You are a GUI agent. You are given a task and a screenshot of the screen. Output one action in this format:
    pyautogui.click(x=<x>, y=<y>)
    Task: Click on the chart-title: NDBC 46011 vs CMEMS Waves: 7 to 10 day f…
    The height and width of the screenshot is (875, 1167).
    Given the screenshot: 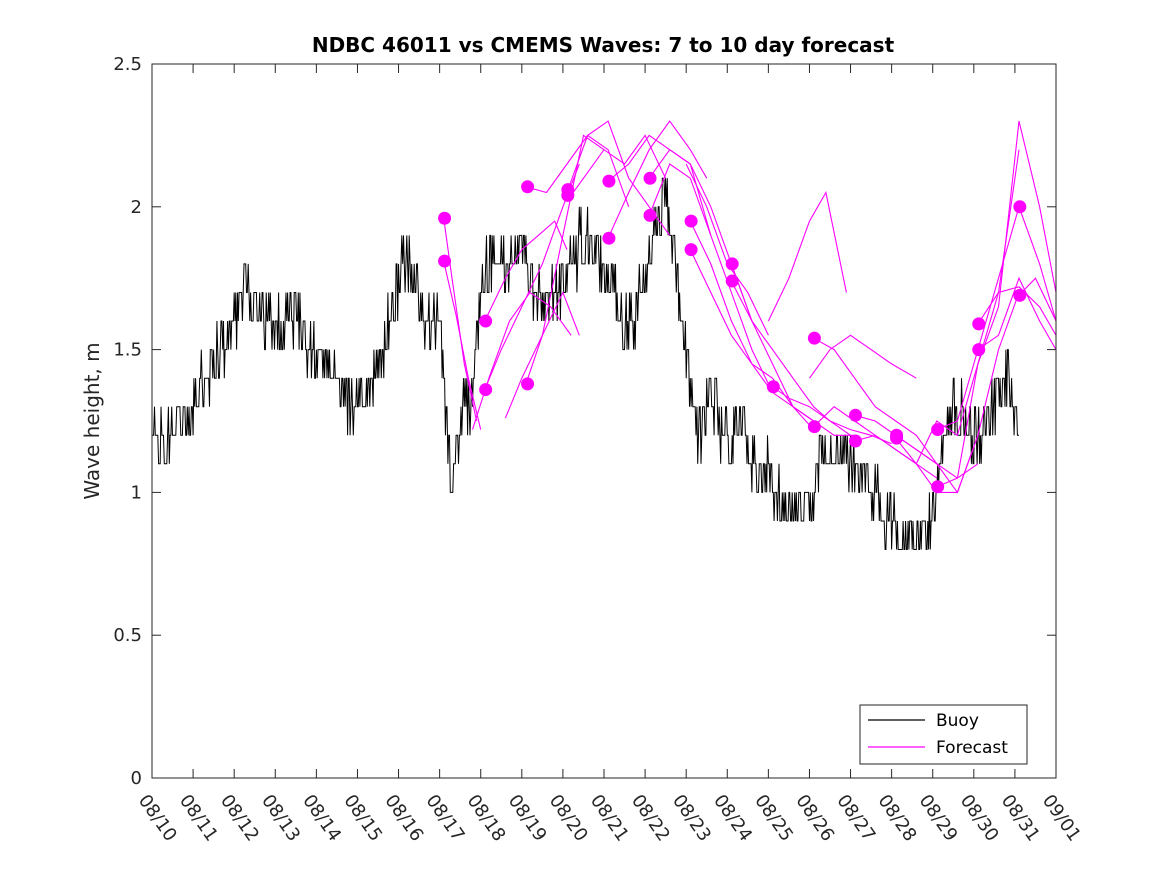 What is the action you would take?
    pyautogui.click(x=603, y=45)
    